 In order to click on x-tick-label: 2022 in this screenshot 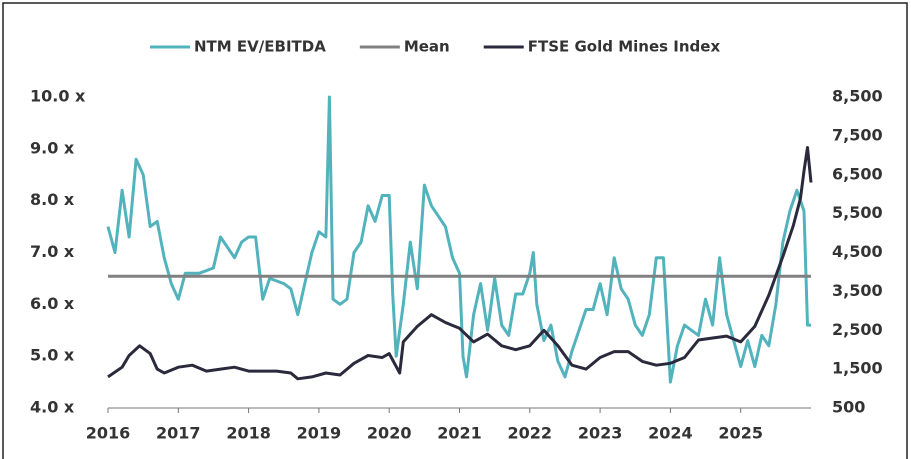, I will do `click(530, 433)`.